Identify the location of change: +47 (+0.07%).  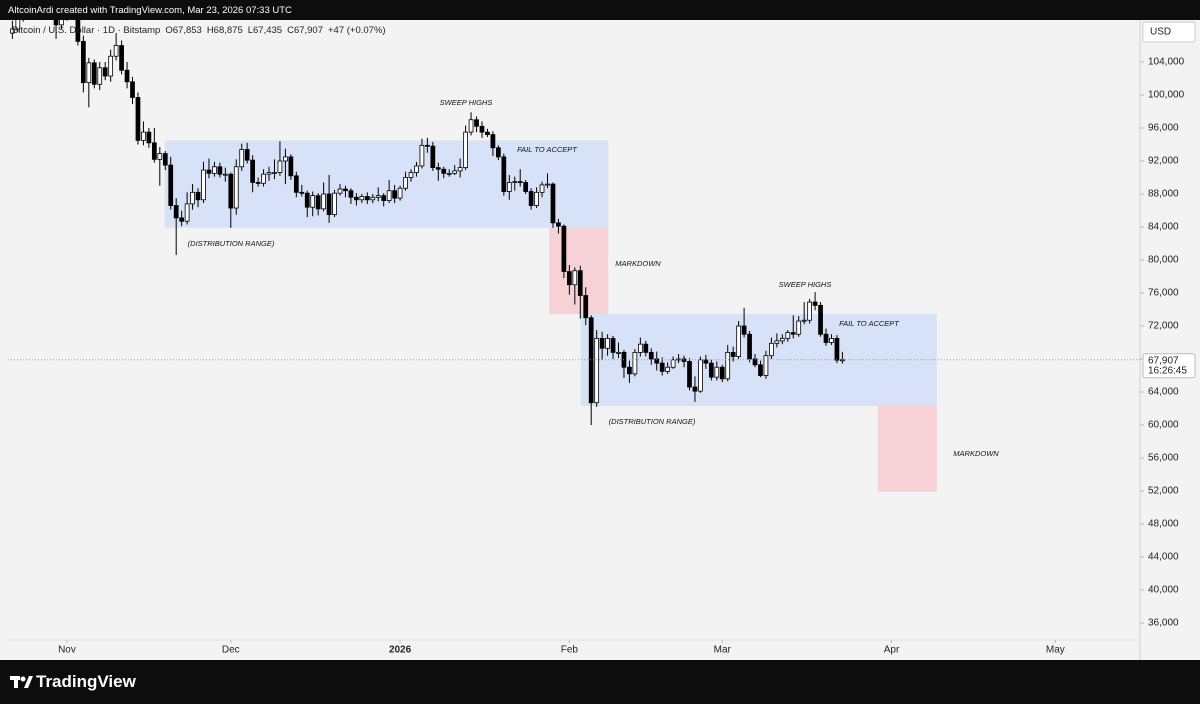
(357, 30).